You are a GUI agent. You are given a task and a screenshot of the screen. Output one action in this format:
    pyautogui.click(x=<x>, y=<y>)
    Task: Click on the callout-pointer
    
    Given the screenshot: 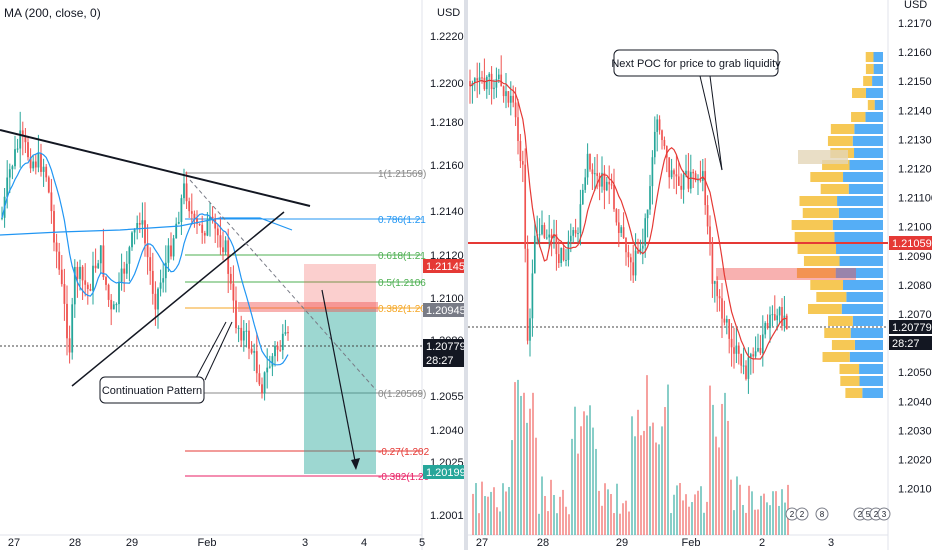 What is the action you would take?
    pyautogui.click(x=711, y=123)
    